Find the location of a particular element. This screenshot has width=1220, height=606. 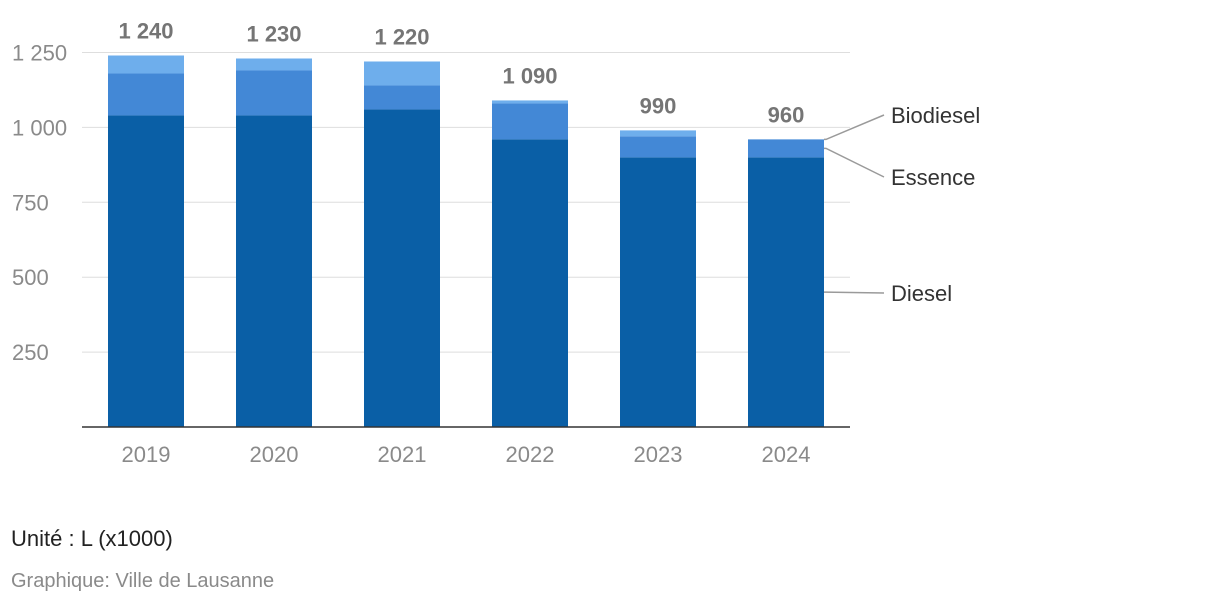

legend-leader-diesel is located at coordinates (854, 292).